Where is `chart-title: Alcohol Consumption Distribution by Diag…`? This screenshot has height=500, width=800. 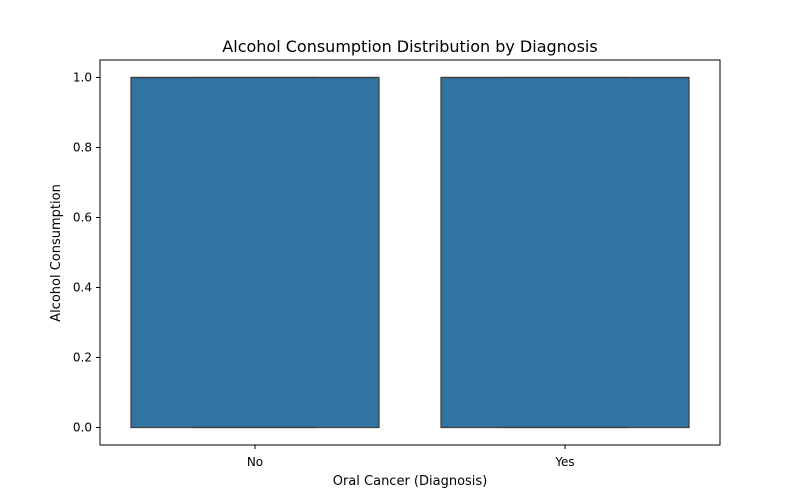
chart-title: Alcohol Consumption Distribution by Diag… is located at coordinates (409, 46).